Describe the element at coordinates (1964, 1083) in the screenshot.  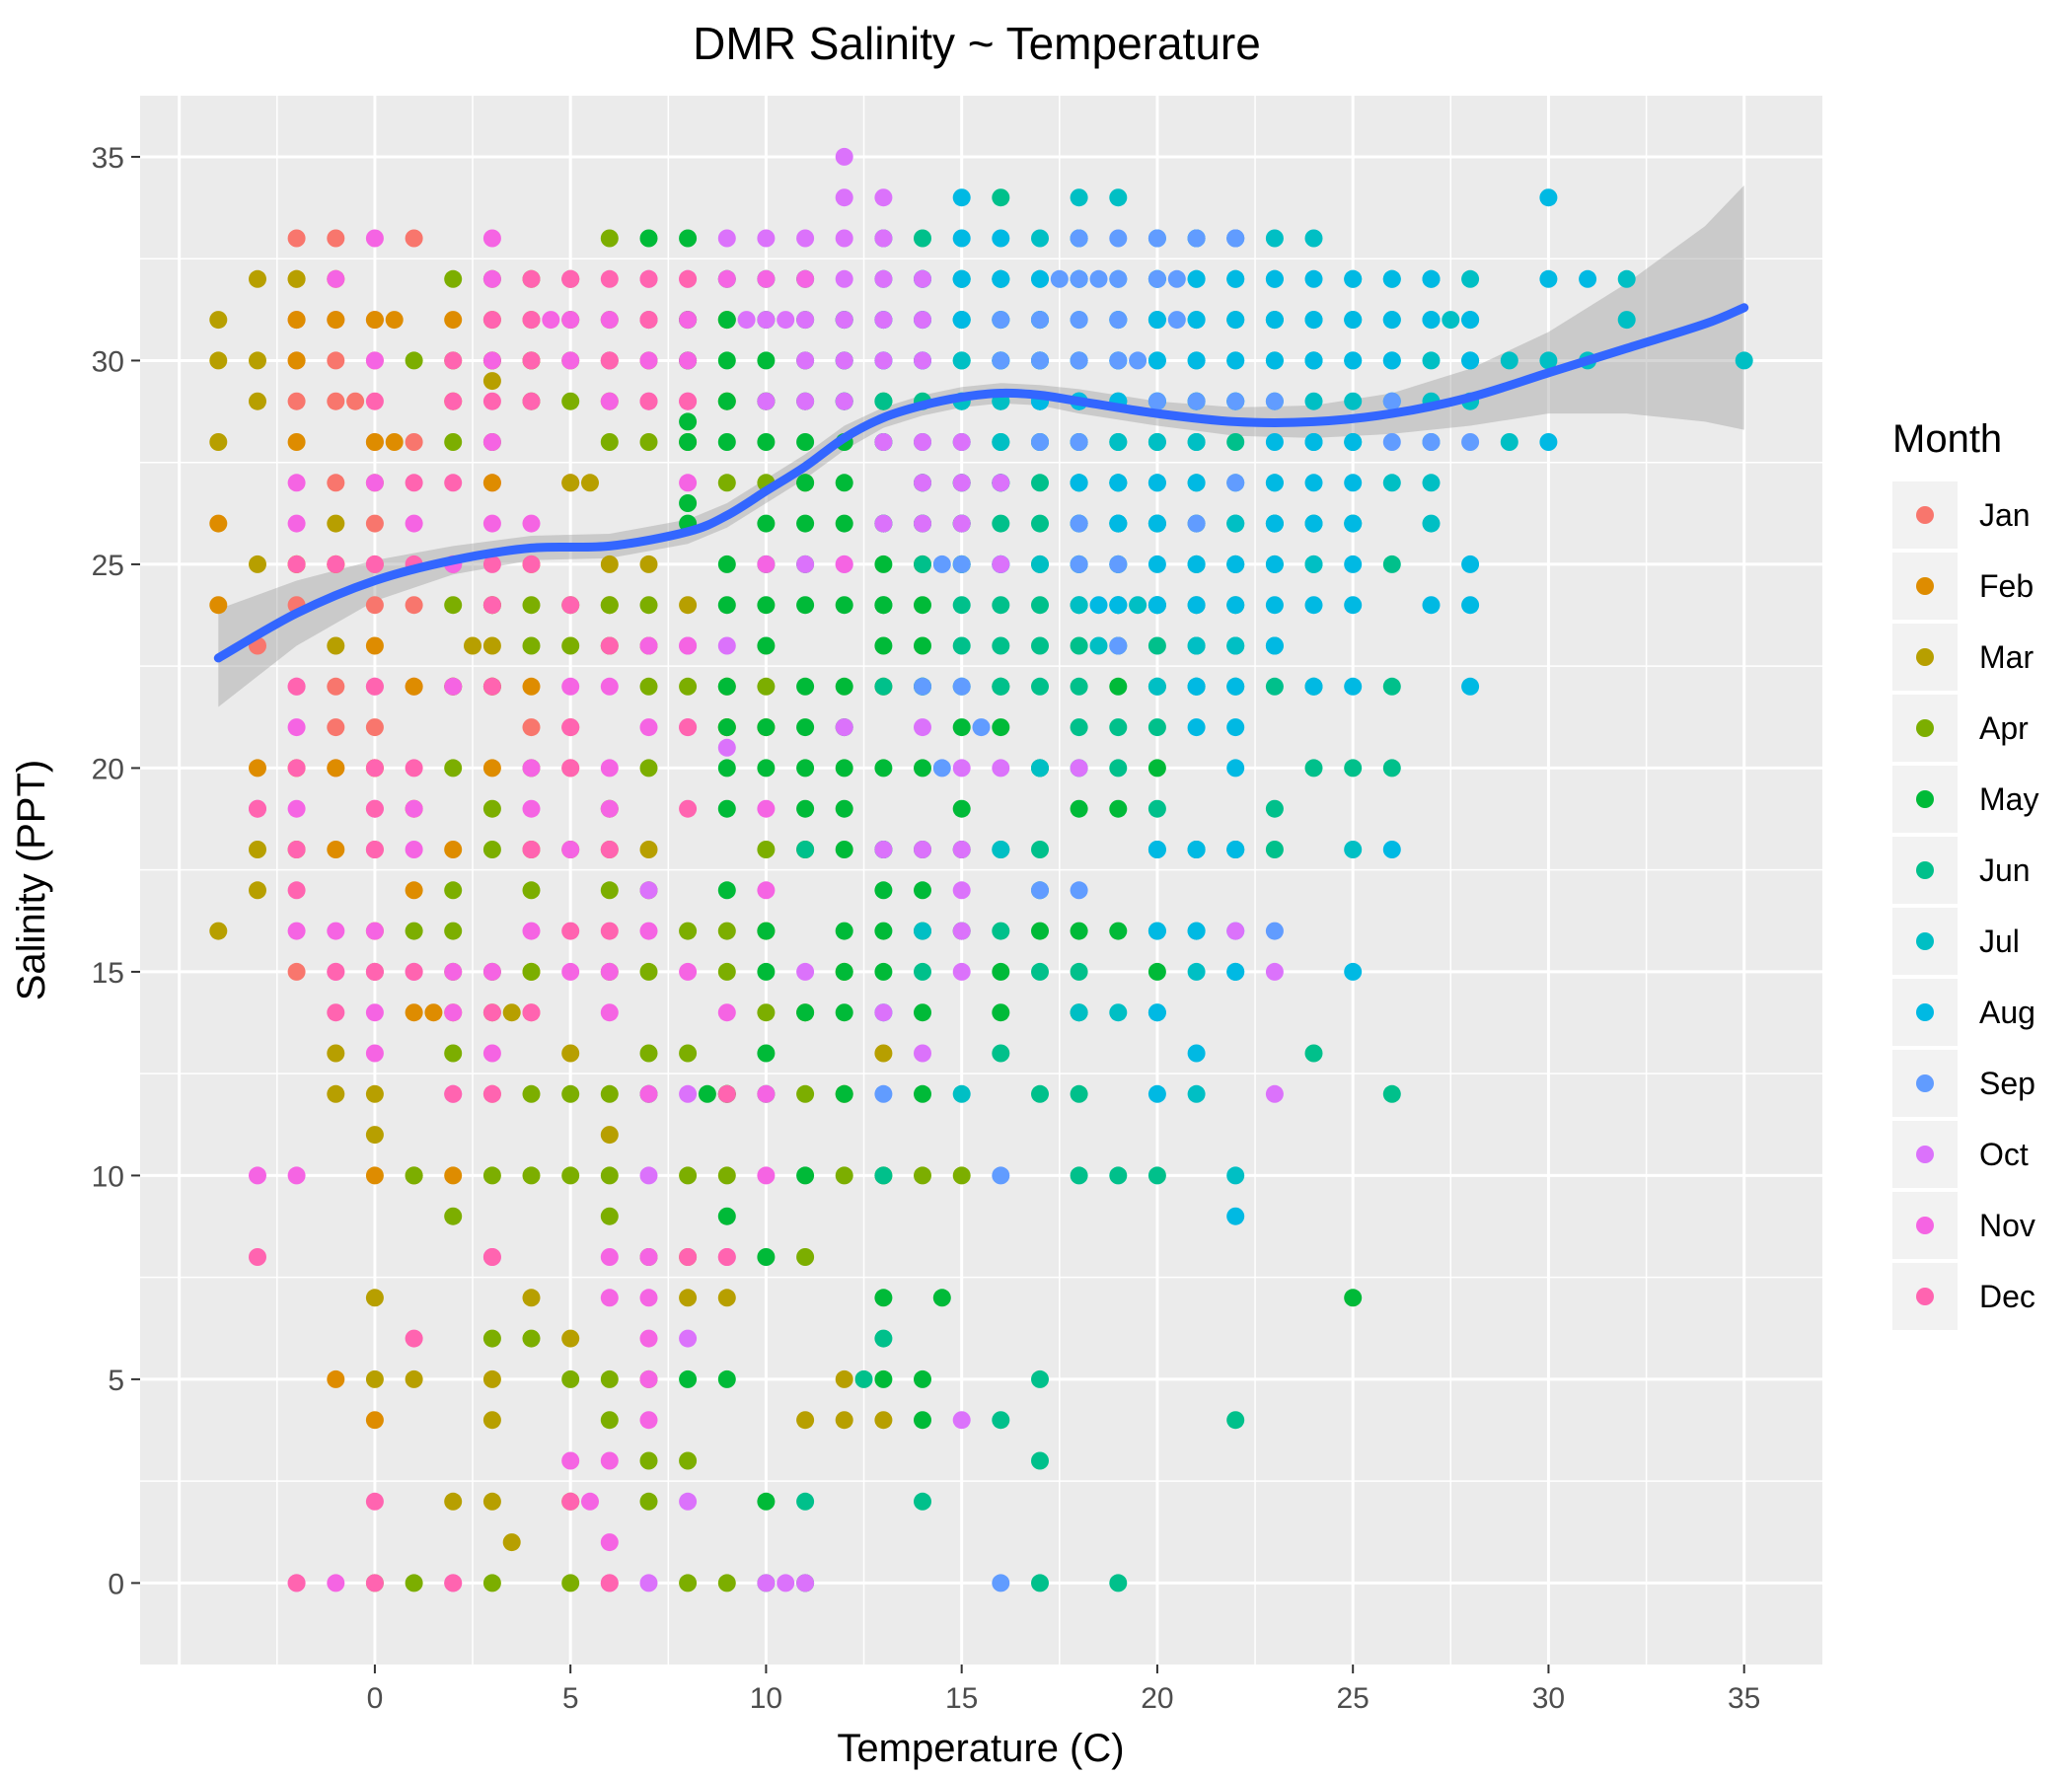
I see `legend-item-sep: Sep` at that location.